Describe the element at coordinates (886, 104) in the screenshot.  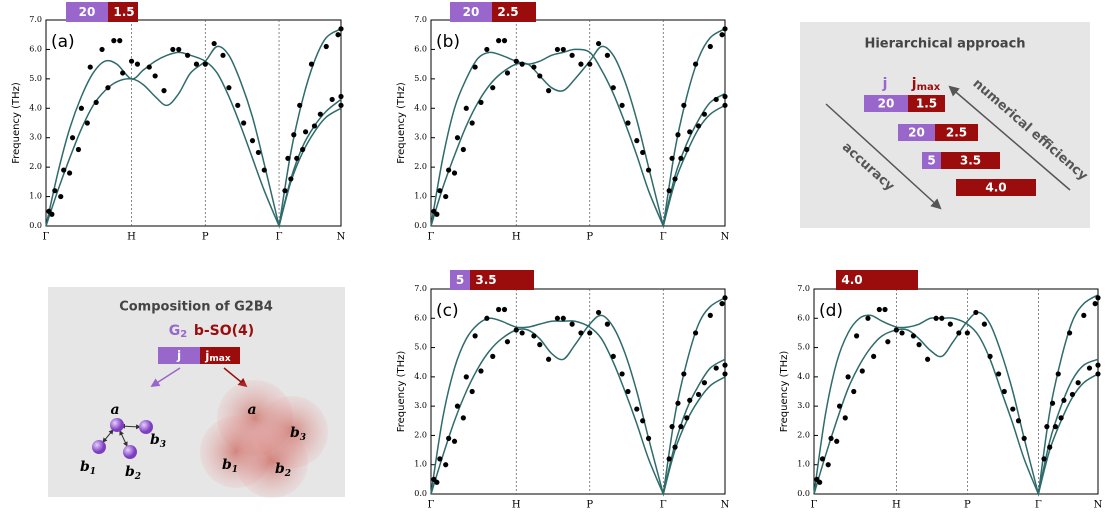
I see `j-value: 20` at that location.